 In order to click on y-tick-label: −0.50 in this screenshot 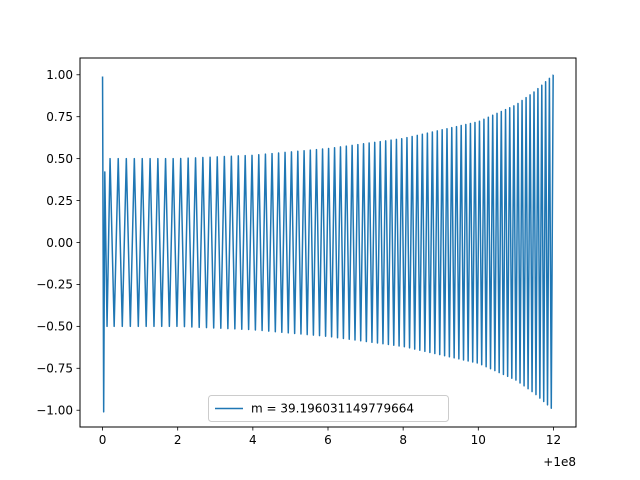, I will do `click(54, 327)`.